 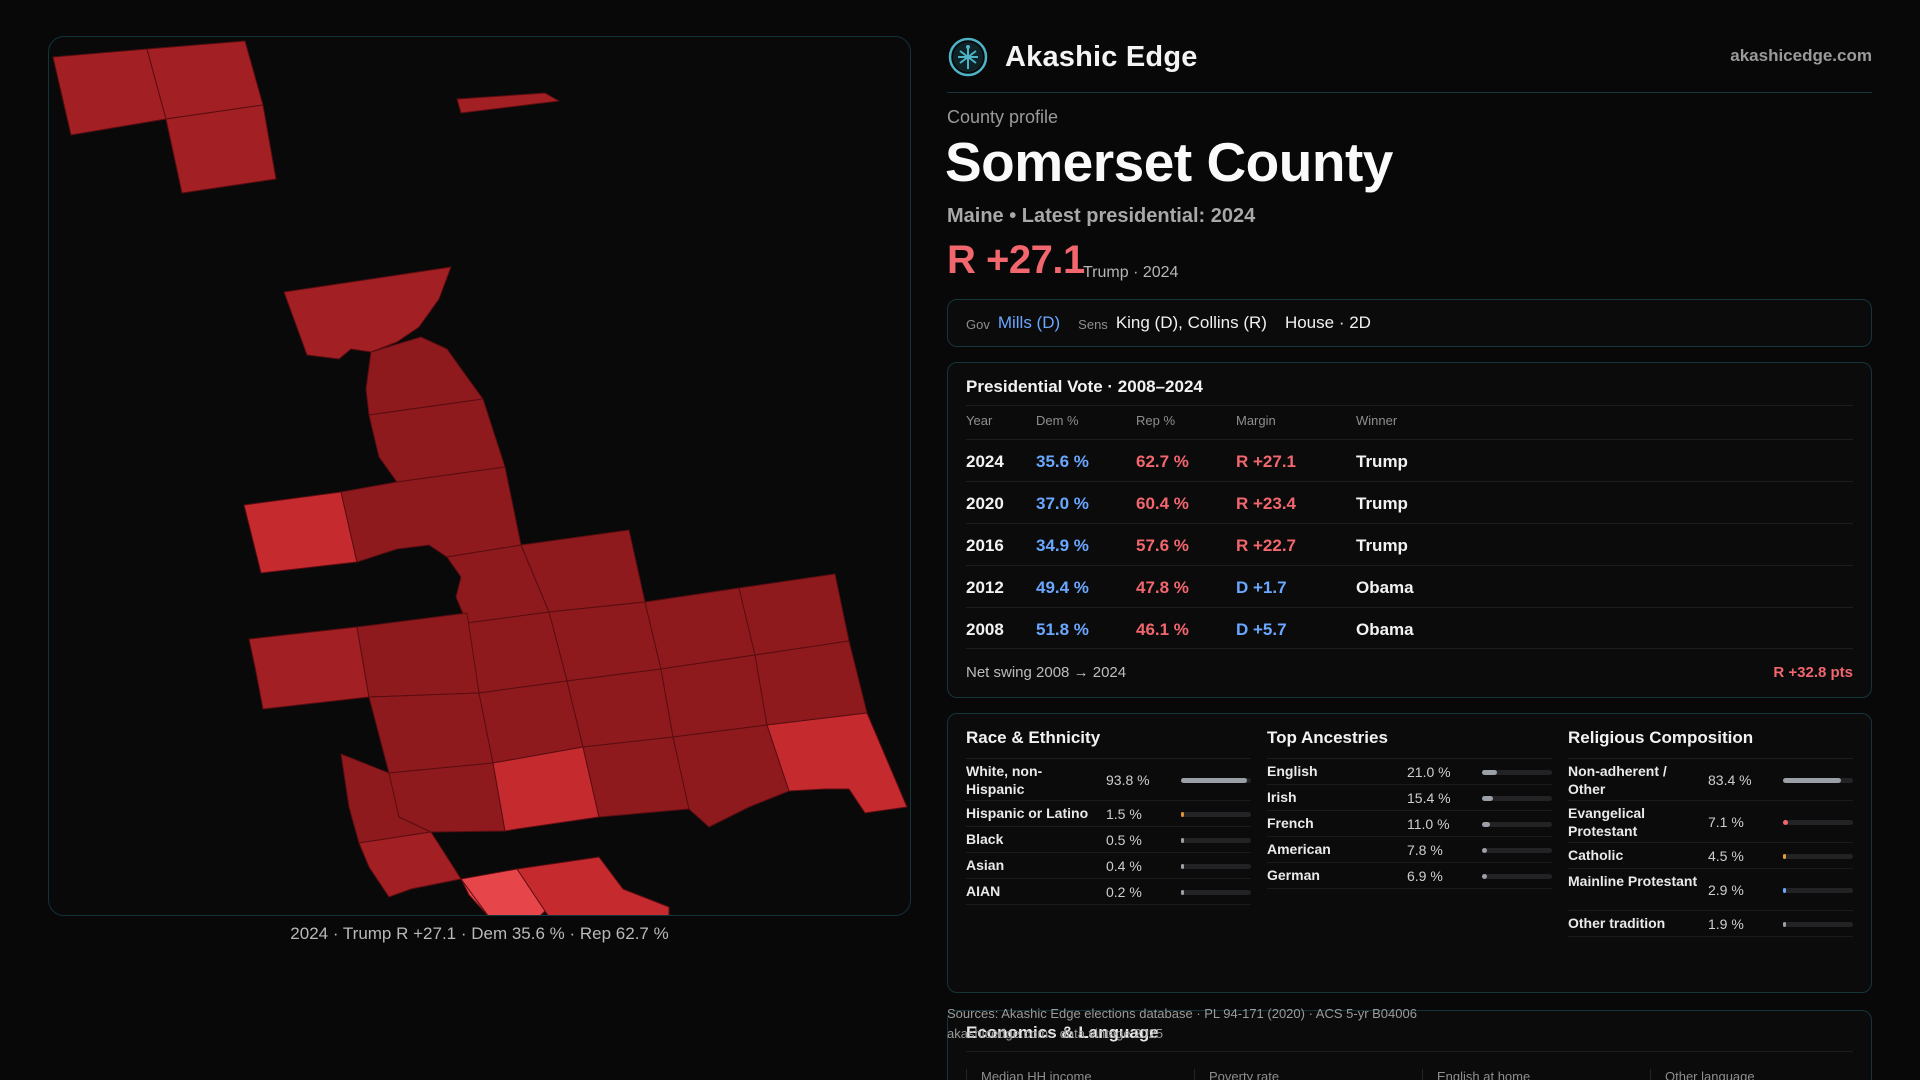 What do you see at coordinates (1055, 1033) in the screenshot?
I see `credit-note: akashicedge.com · data vintage 2025` at bounding box center [1055, 1033].